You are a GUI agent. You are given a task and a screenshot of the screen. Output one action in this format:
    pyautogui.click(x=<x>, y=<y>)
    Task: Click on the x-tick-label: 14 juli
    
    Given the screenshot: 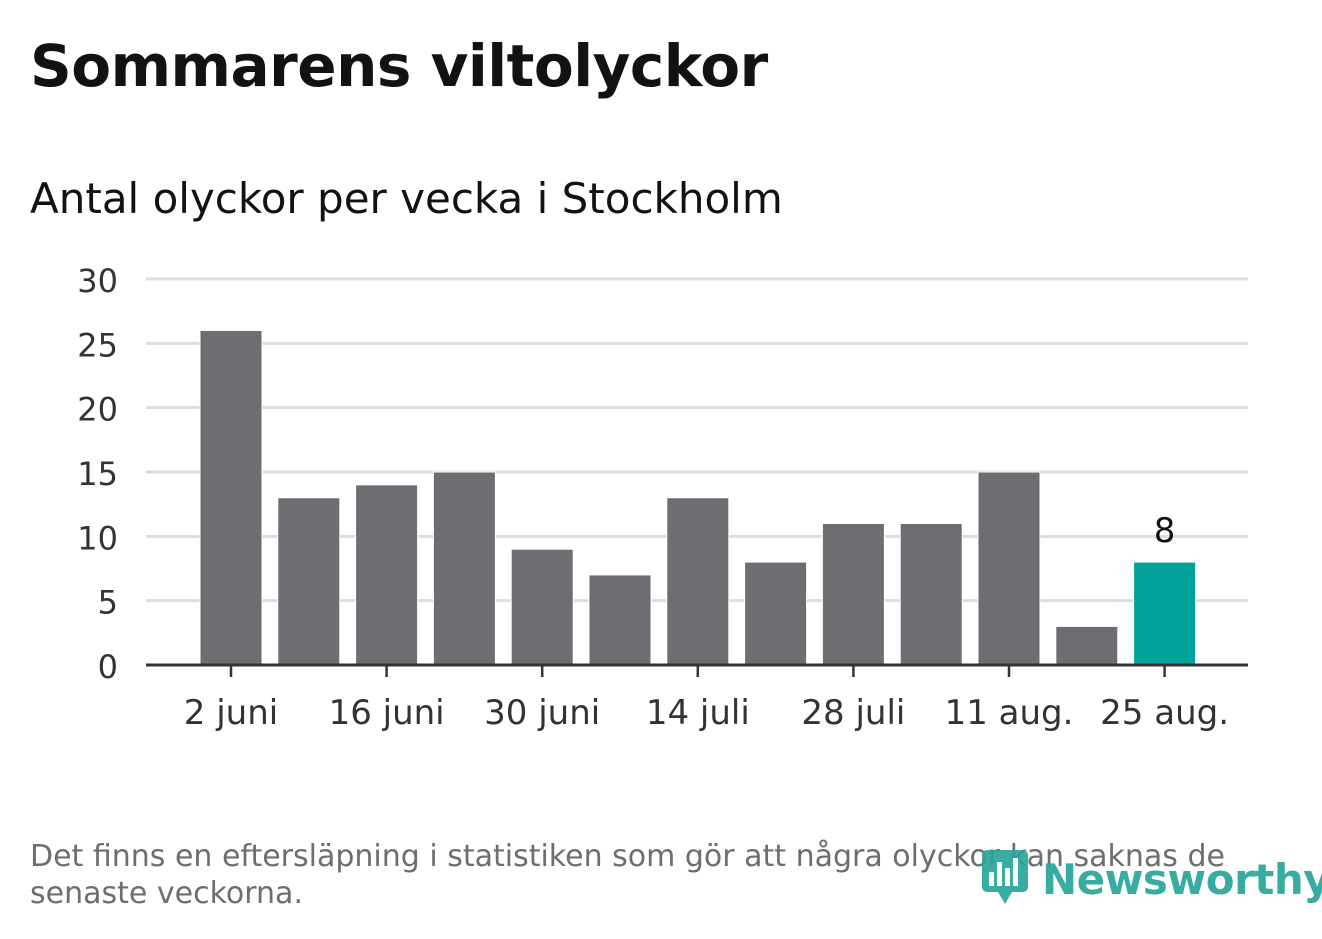 What is the action you would take?
    pyautogui.click(x=698, y=713)
    